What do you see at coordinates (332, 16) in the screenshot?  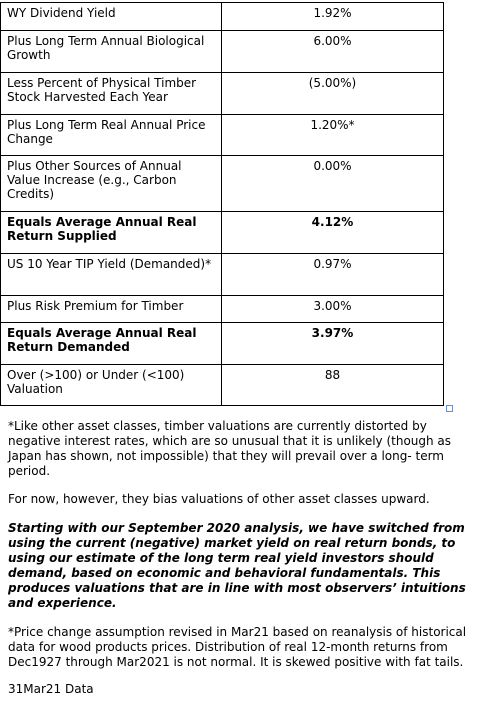 I see `row-value: 1.92%` at bounding box center [332, 16].